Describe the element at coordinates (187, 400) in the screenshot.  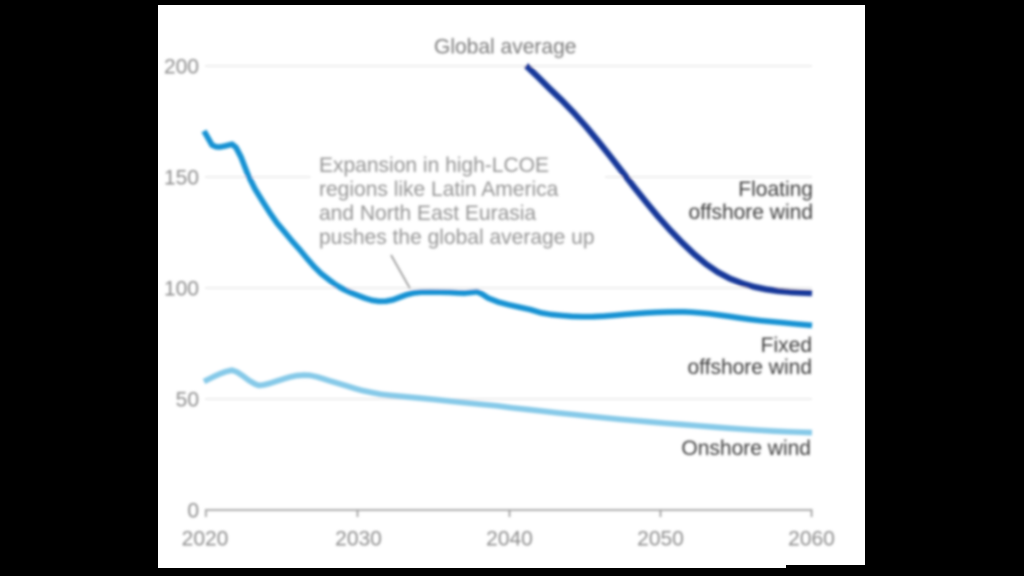
I see `svg-text: 50` at that location.